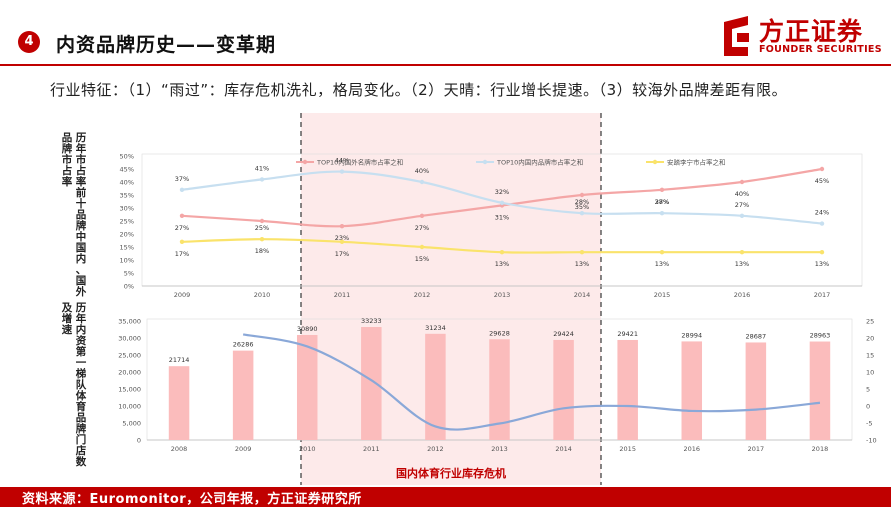 This screenshot has height=507, width=891. Describe the element at coordinates (868, 407) in the screenshot. I see `bottom-y2-tick-label: 0` at that location.